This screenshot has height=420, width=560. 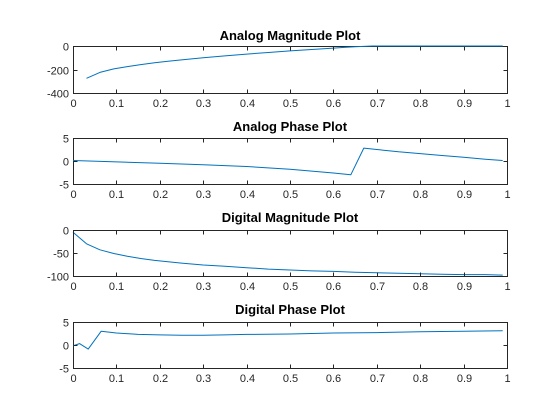 What do you see at coordinates (507, 195) in the screenshot?
I see `analog-phase-x-tick-label: 1` at bounding box center [507, 195].